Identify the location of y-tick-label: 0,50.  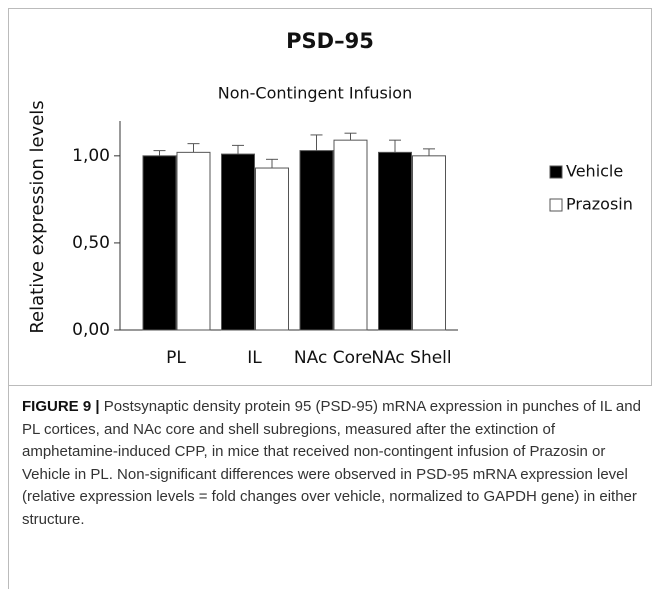
(91, 243).